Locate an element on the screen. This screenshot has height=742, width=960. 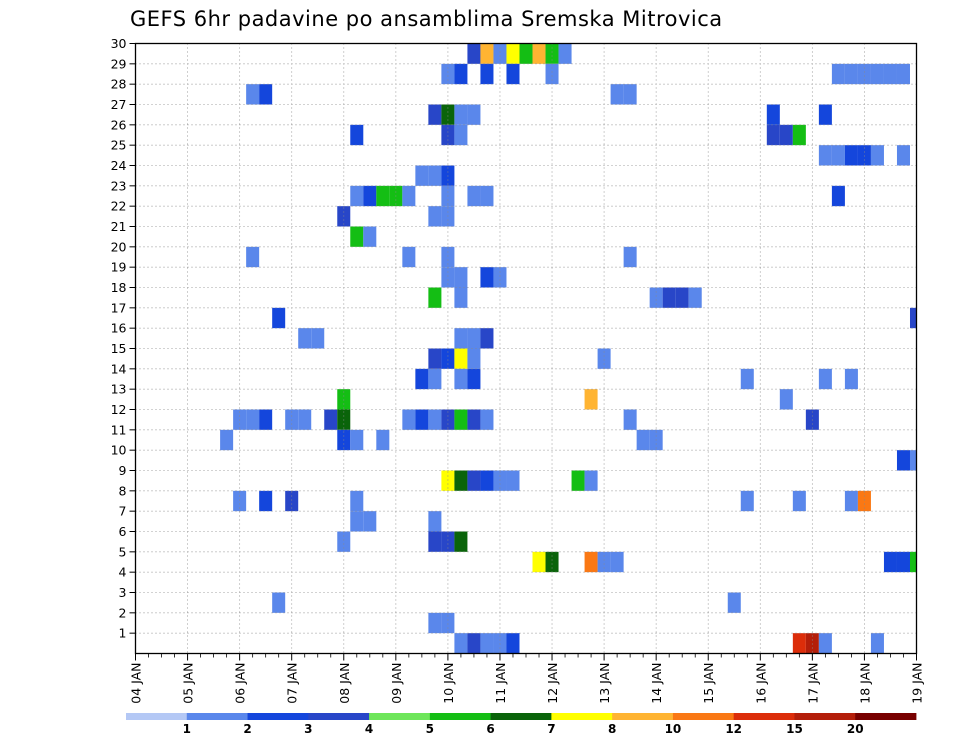
x-tick-label: 15 JAN is located at coordinates (708, 683).